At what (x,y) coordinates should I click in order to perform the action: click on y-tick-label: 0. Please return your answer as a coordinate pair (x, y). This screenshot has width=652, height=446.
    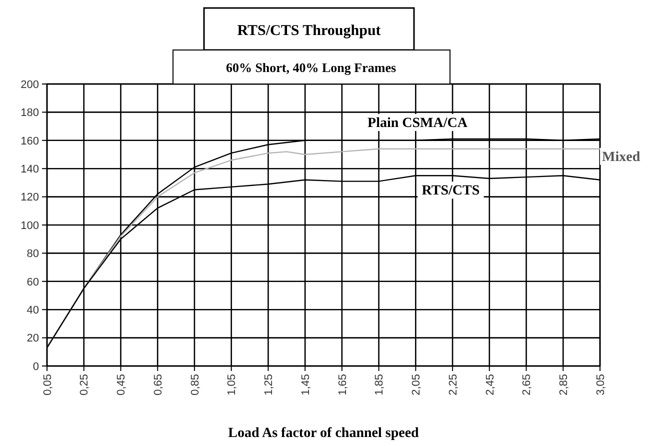
    Looking at the image, I should click on (35, 366).